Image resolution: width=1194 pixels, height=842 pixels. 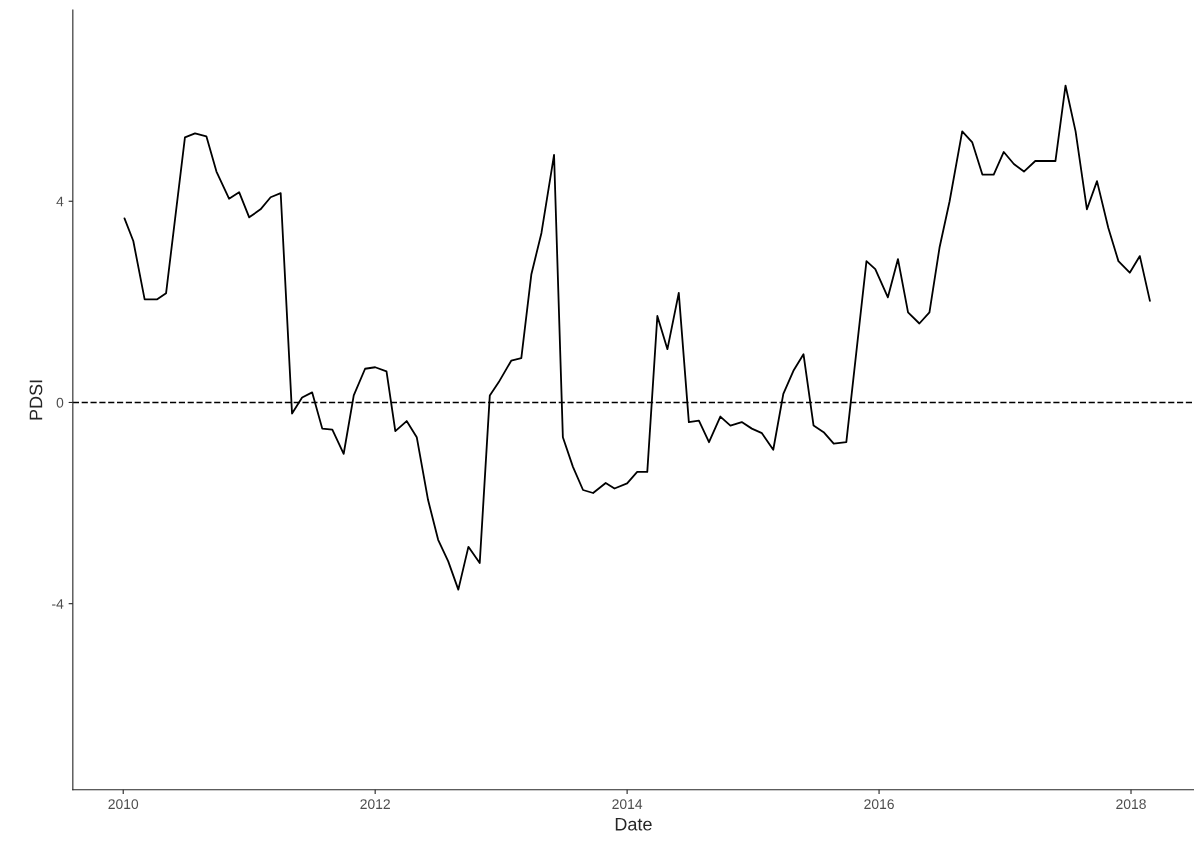 What do you see at coordinates (375, 804) in the screenshot?
I see `x-tick-label: 2012` at bounding box center [375, 804].